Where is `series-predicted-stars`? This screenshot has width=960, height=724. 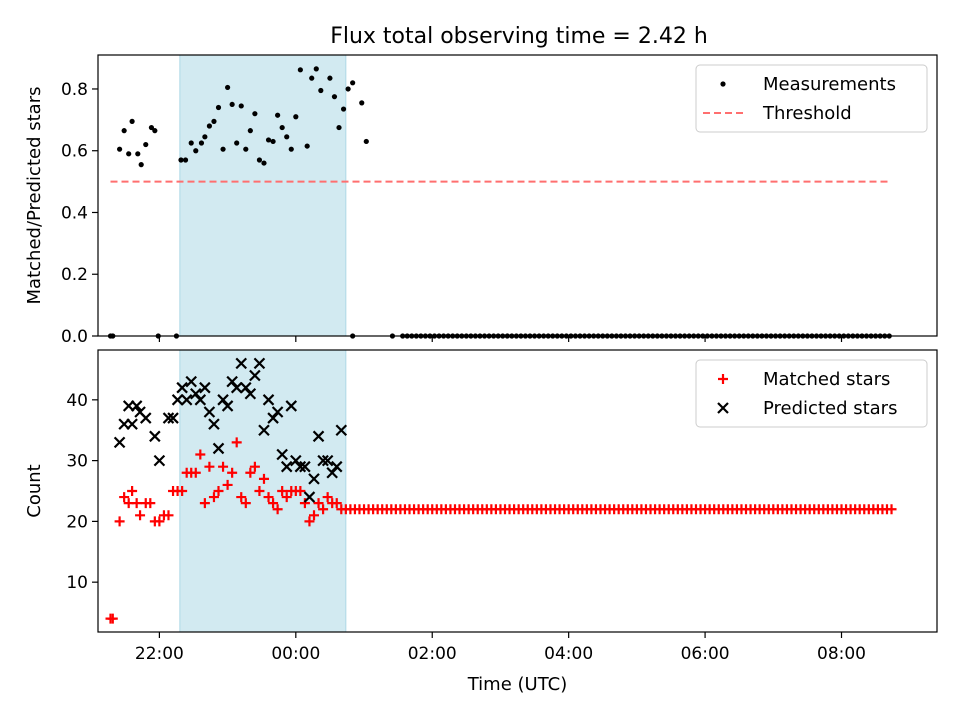
series-predicted-stars is located at coordinates (230, 430).